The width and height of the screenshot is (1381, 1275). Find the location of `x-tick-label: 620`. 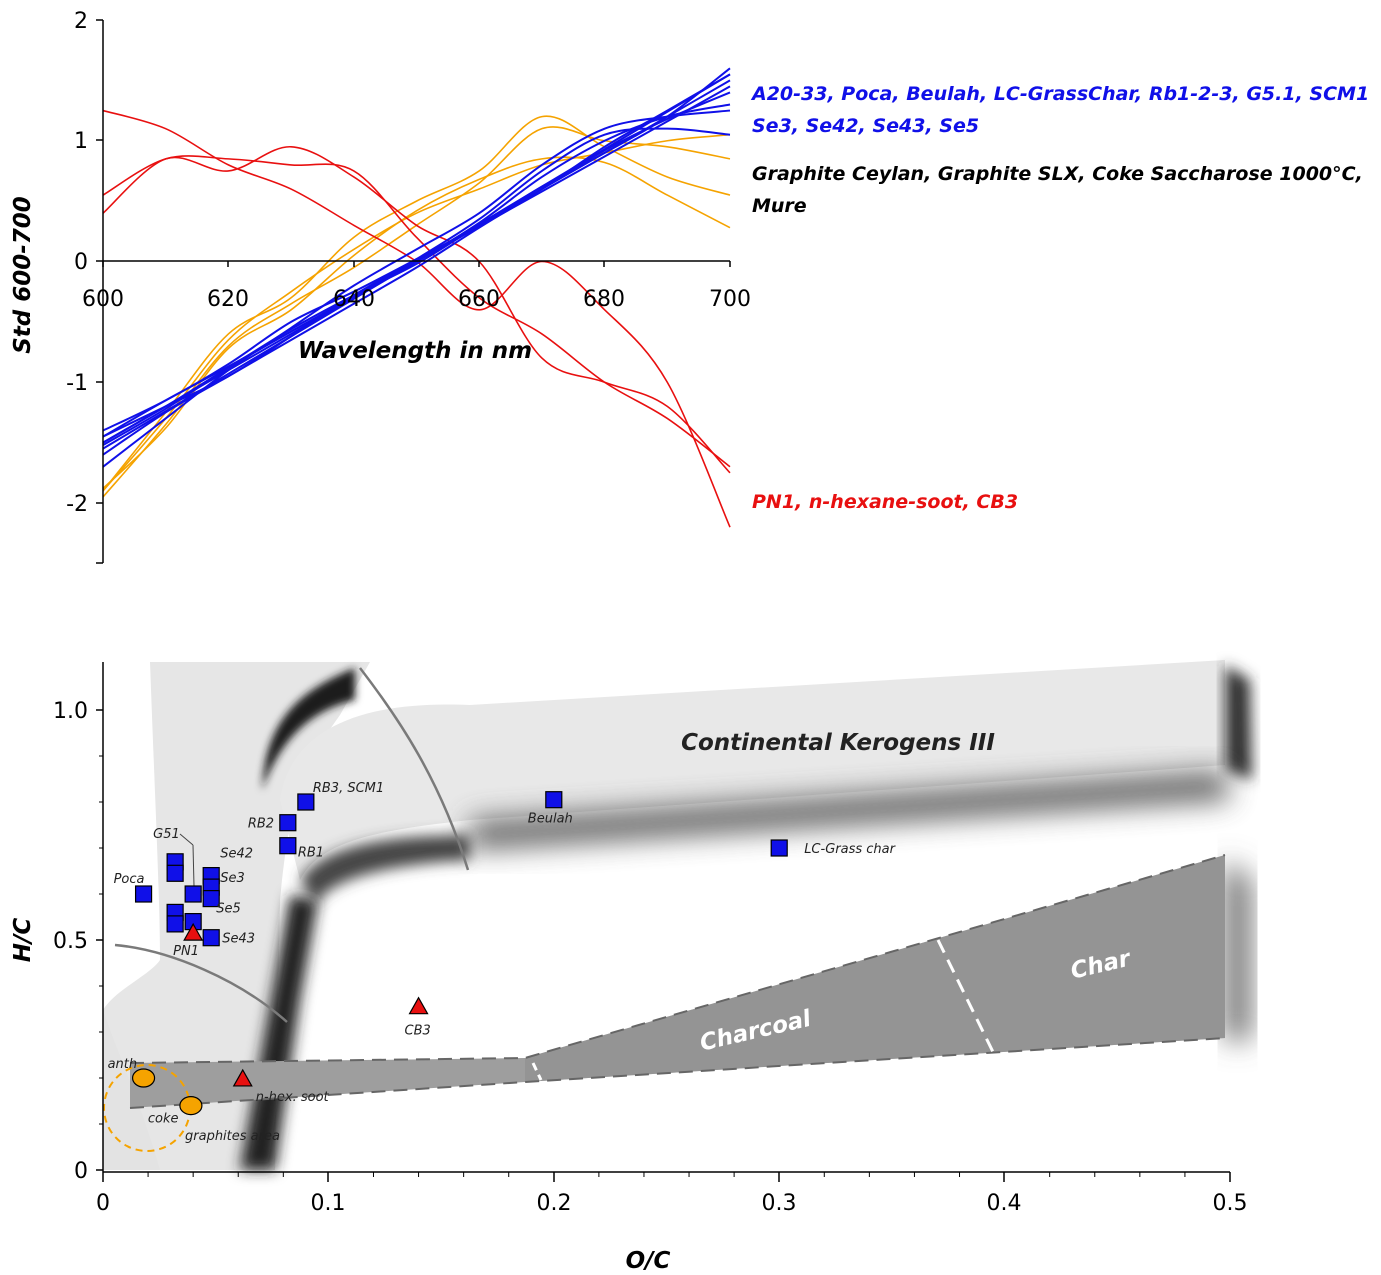

x-tick-label: 620 is located at coordinates (228, 299).